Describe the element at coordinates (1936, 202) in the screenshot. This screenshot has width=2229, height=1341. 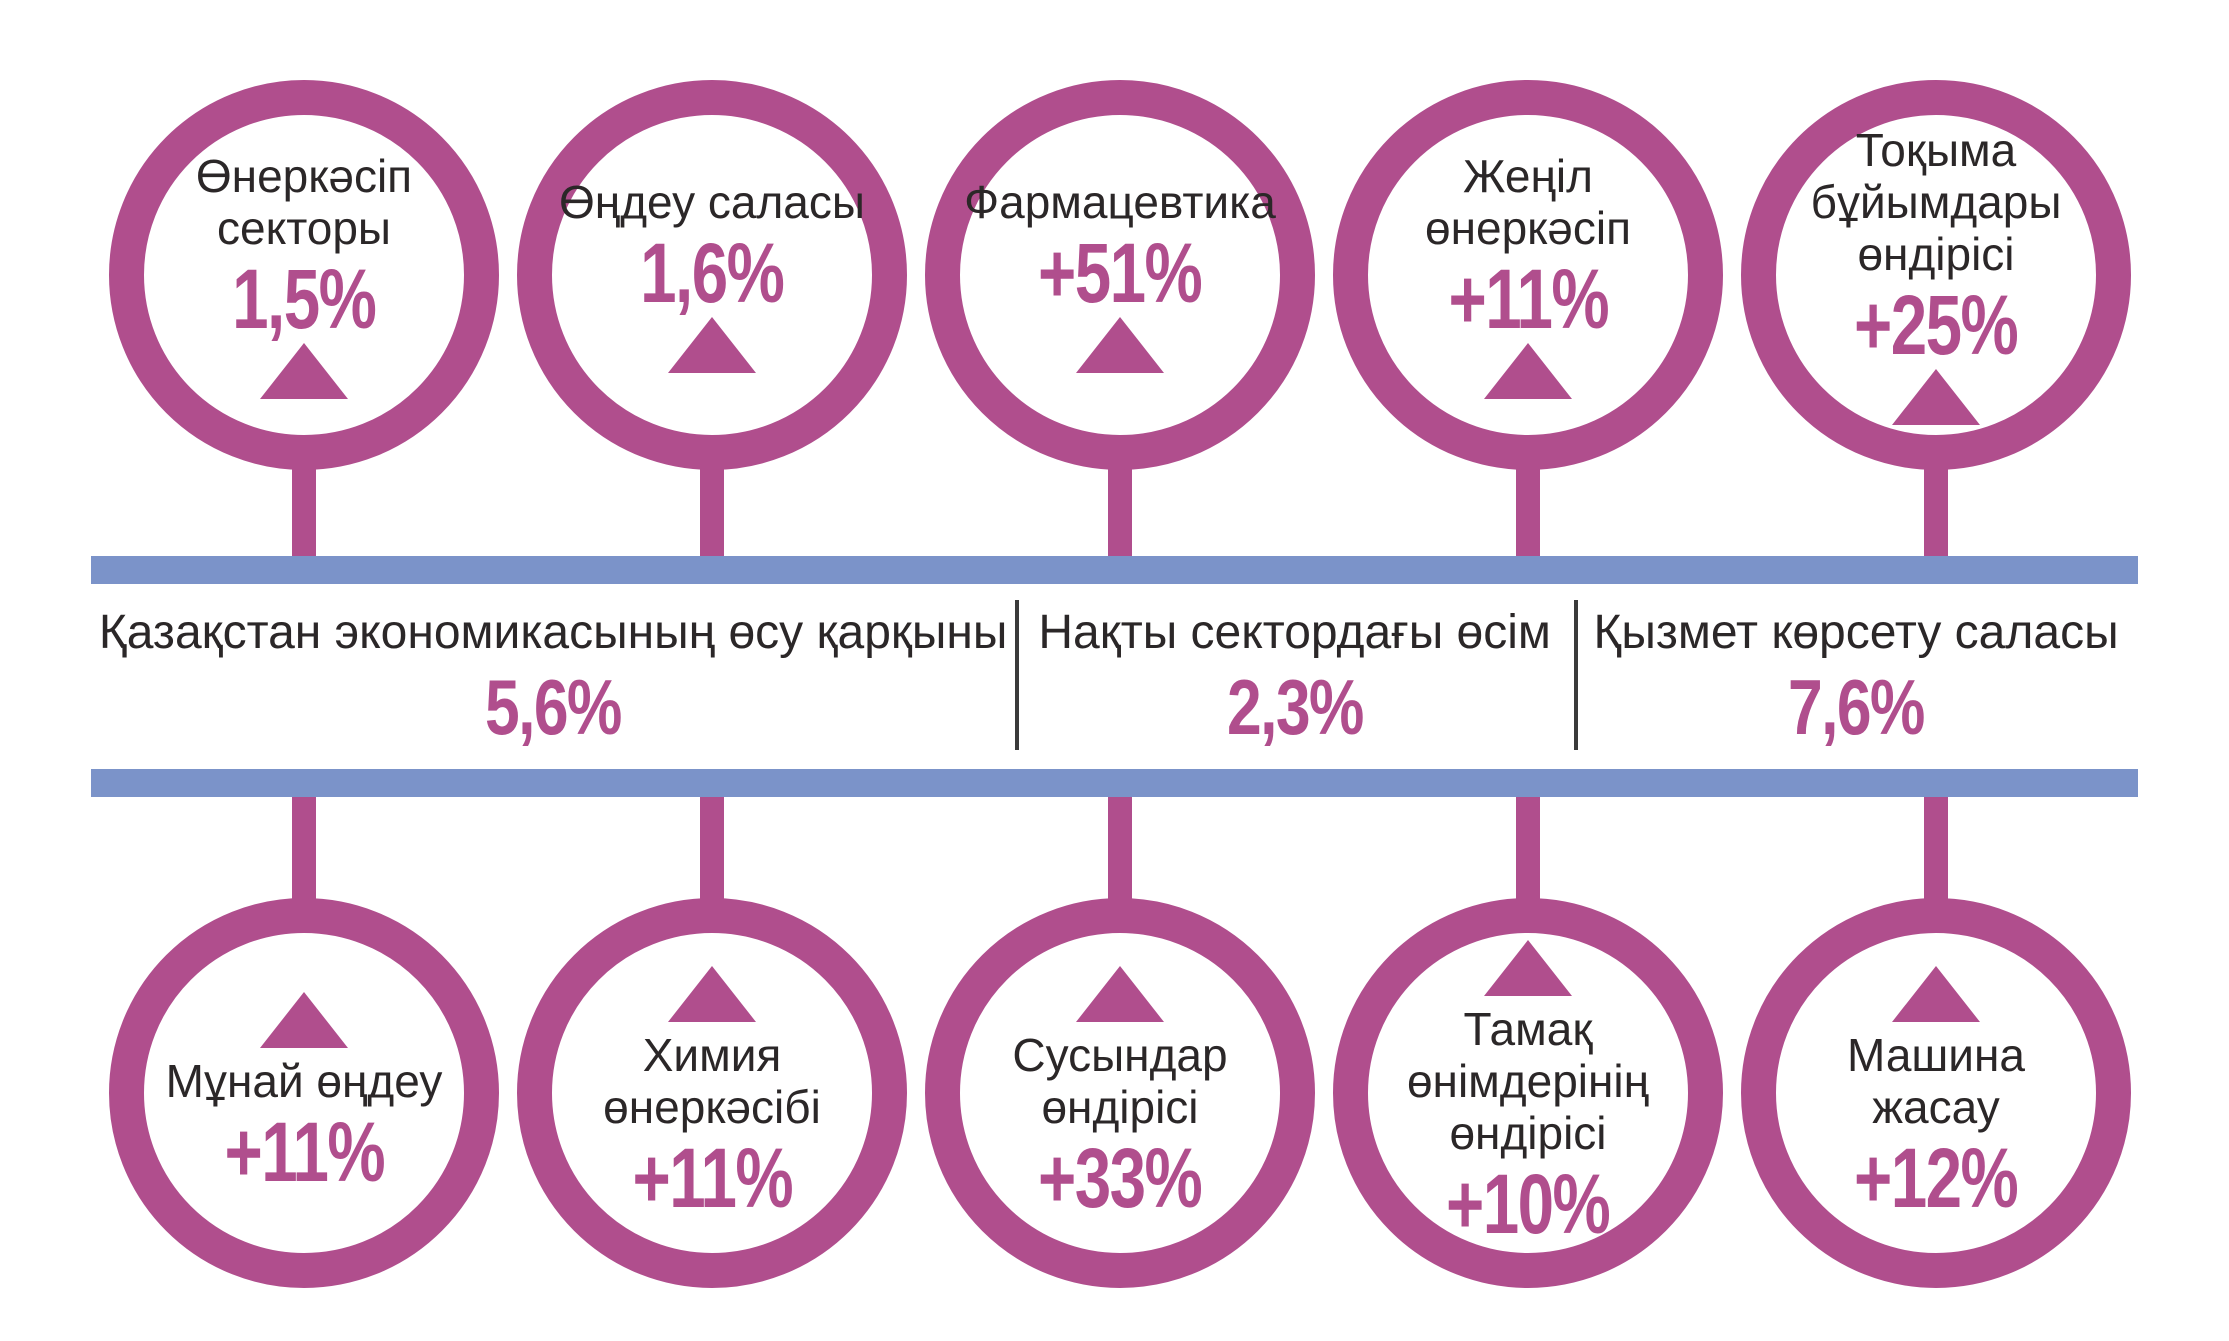
I see `sector-label: Тоқыма бұйымдары өндірісі` at that location.